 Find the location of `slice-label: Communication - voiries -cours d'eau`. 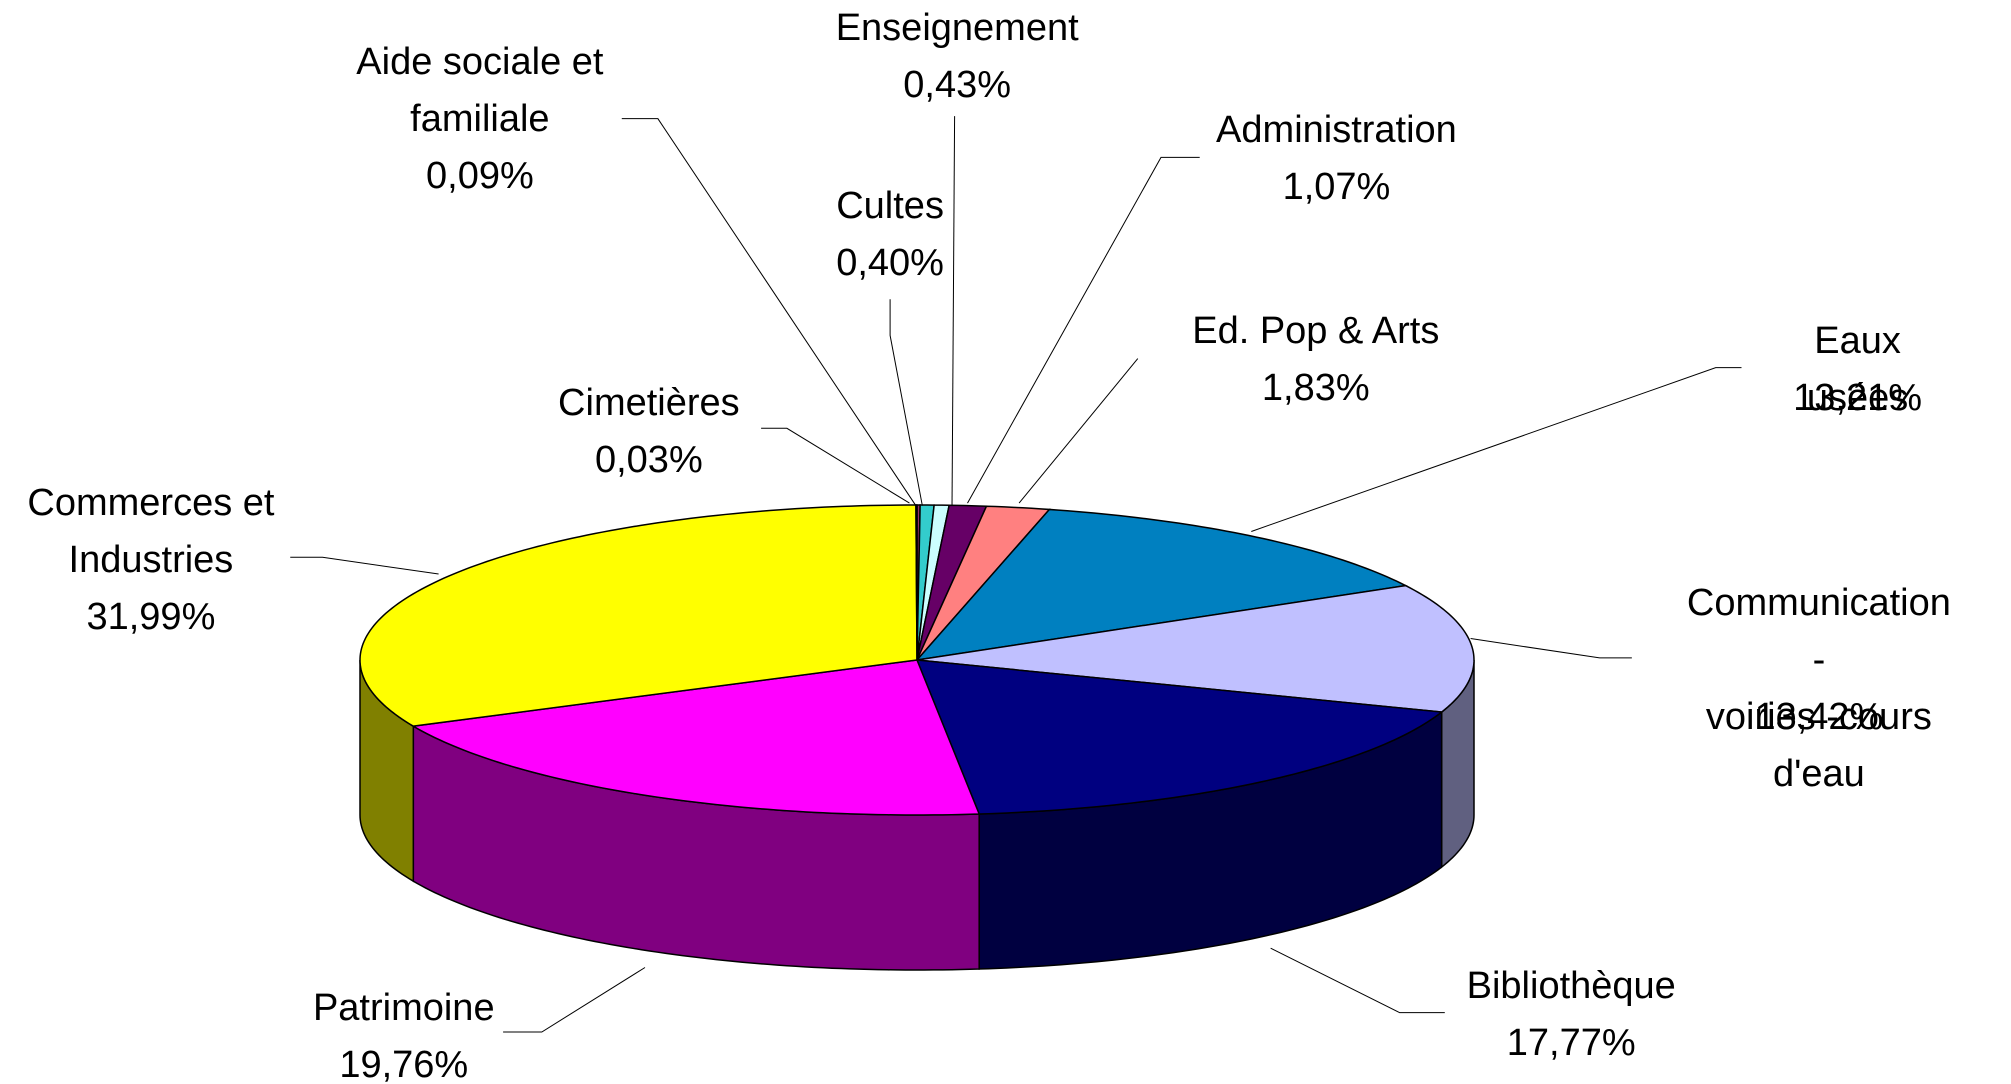

slice-label: Communication - voiries -cours d'eau is located at coordinates (1818, 689).